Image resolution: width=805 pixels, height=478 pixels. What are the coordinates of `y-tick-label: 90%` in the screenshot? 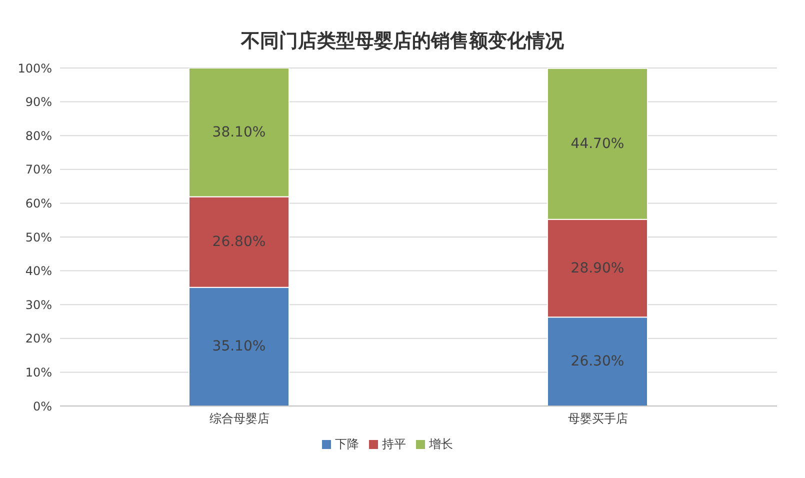 It's located at (38, 102).